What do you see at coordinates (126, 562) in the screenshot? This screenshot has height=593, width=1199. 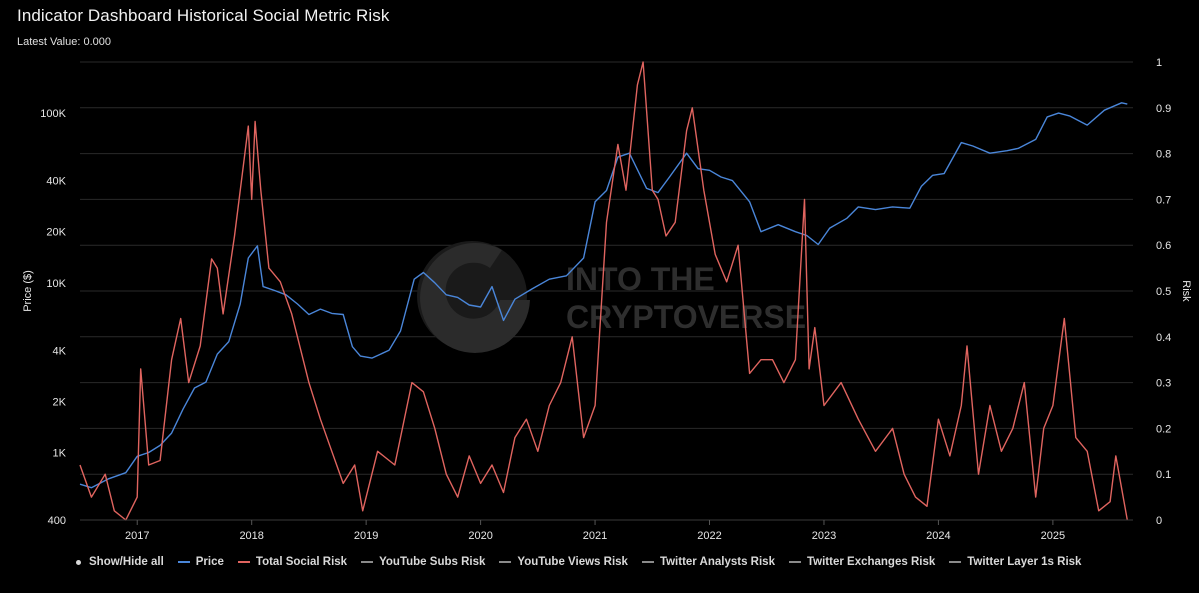 I see `legend-show-hide-all-label: Show/Hide all` at bounding box center [126, 562].